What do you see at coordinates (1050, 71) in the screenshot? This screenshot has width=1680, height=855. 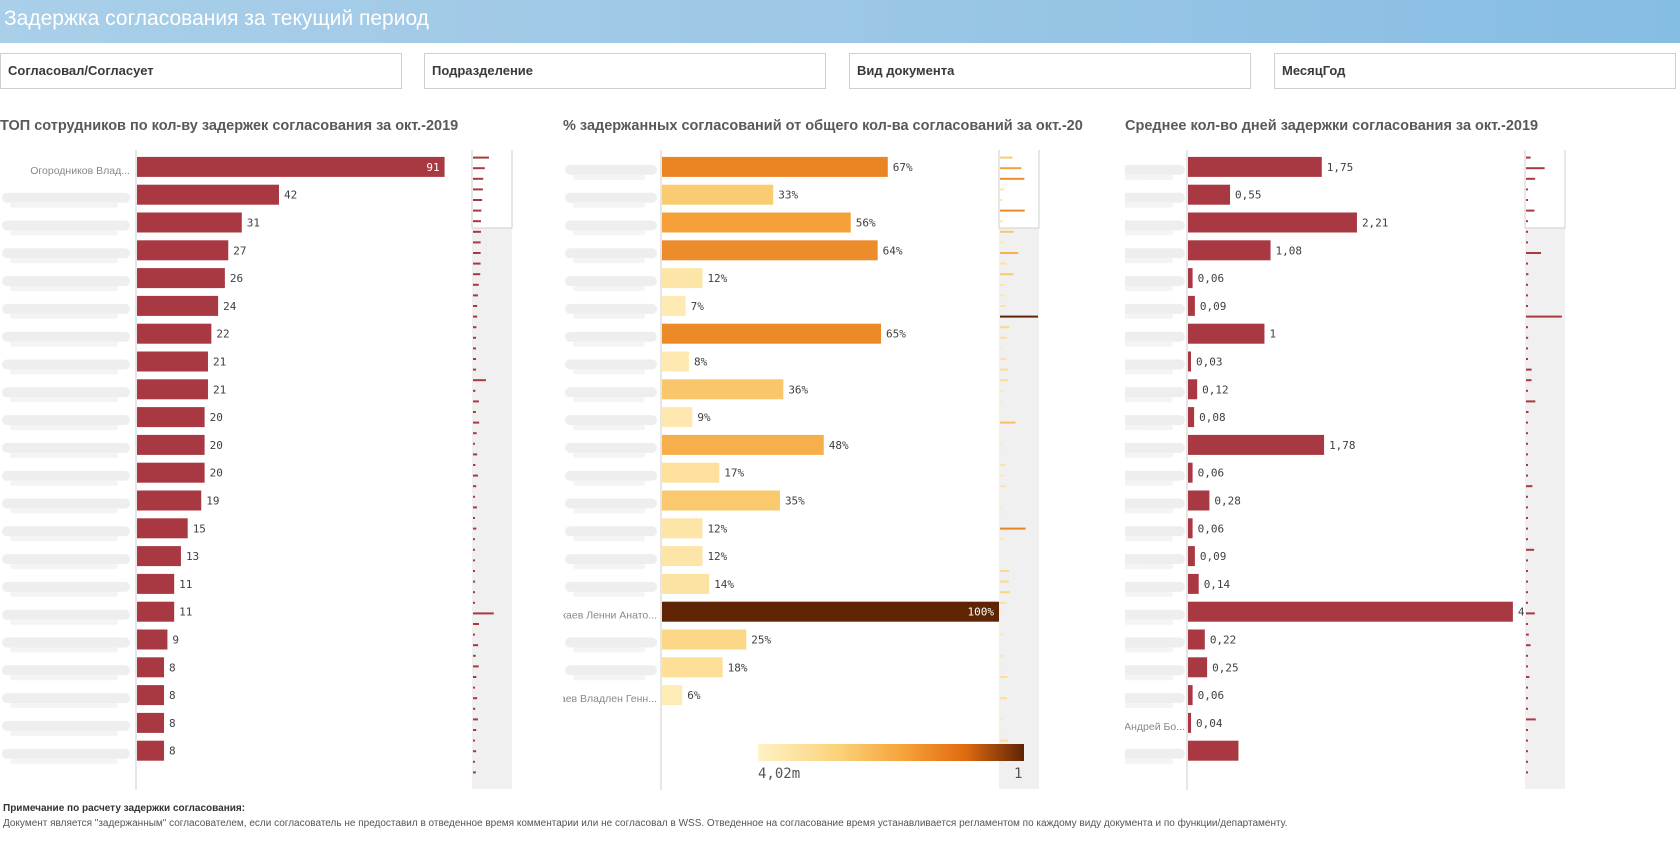 I see `filter-document-type: Вид документа` at bounding box center [1050, 71].